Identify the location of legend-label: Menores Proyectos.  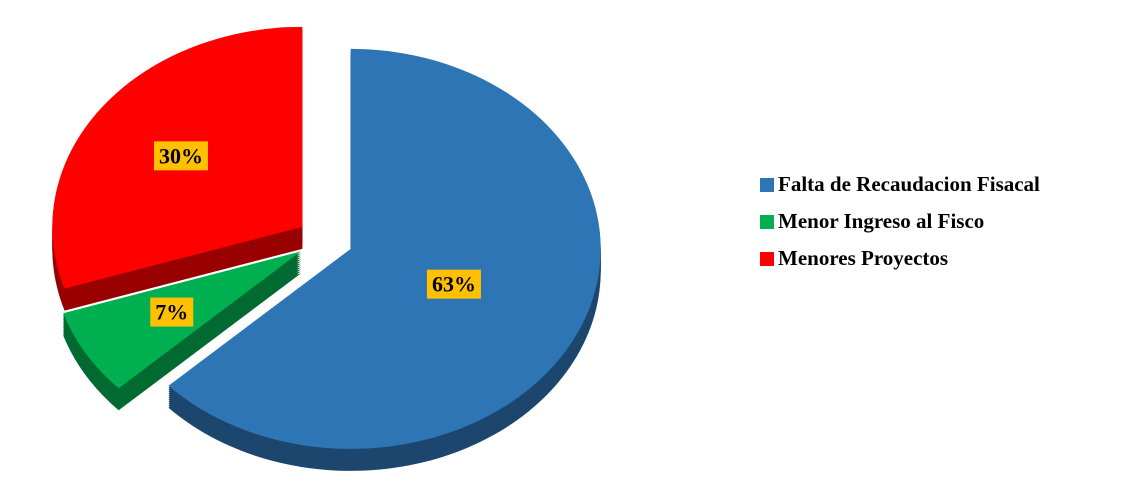
(863, 258).